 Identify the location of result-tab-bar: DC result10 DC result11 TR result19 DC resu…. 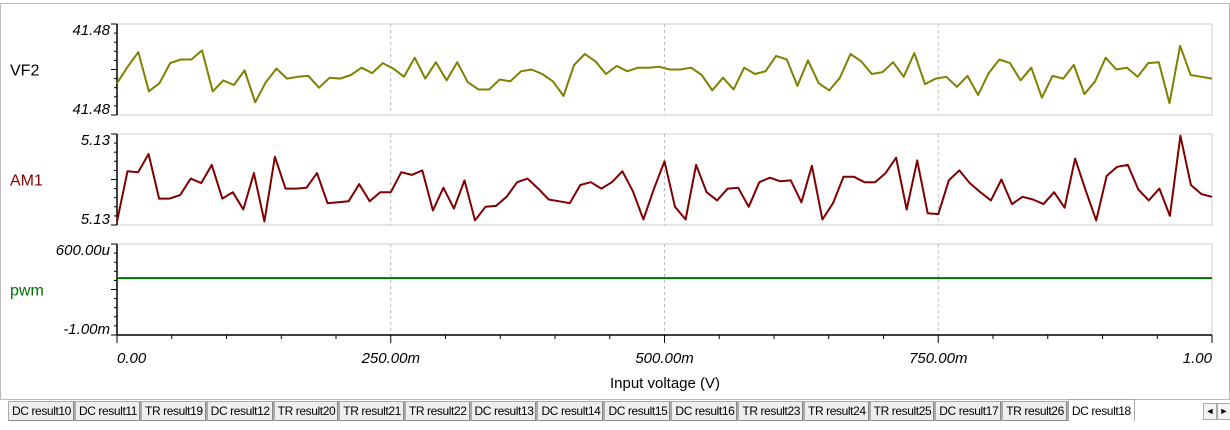
(571, 410).